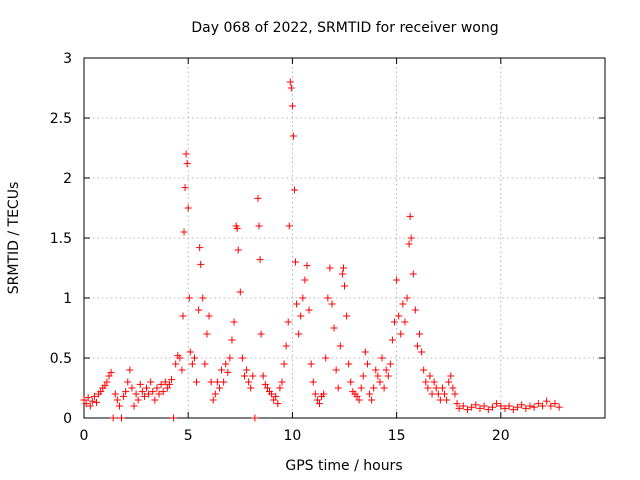 The image size is (640, 480). What do you see at coordinates (67, 299) in the screenshot?
I see `y-tick-label: 1` at bounding box center [67, 299].